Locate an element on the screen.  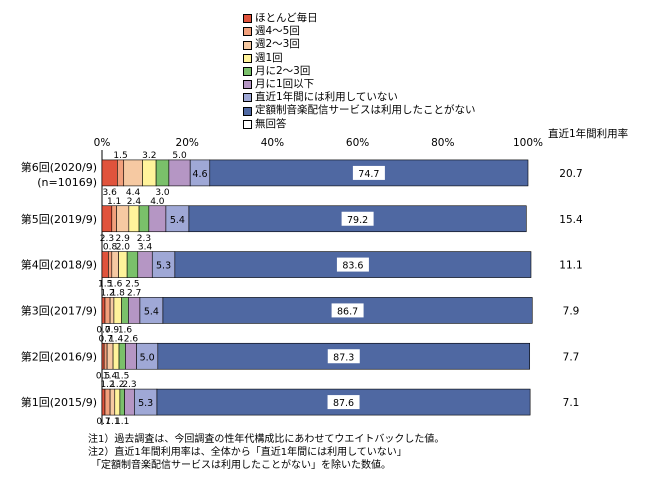
note-3: 「定額制音楽配信サービスは利用したことがない」を除いた数値。 is located at coordinates (241, 465).